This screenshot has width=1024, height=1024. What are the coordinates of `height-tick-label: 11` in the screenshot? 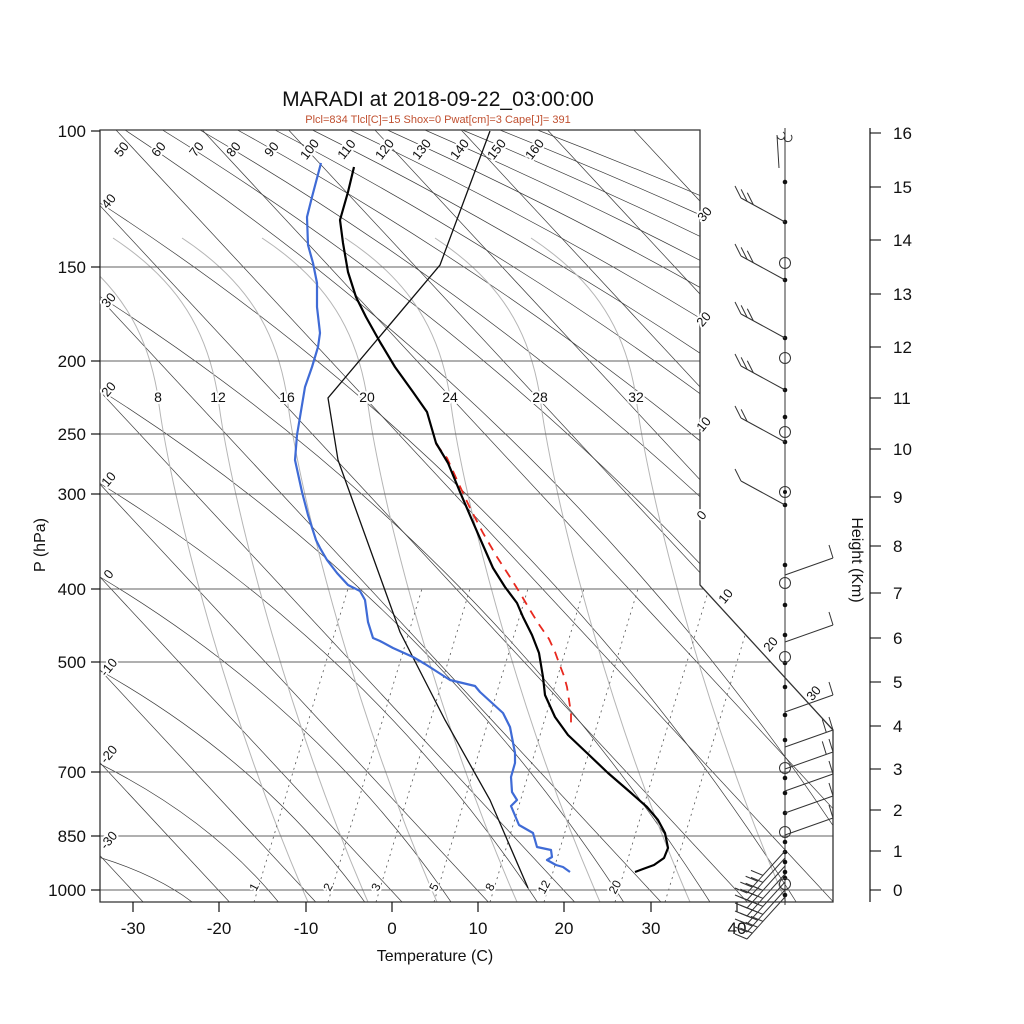 It's located at (902, 398).